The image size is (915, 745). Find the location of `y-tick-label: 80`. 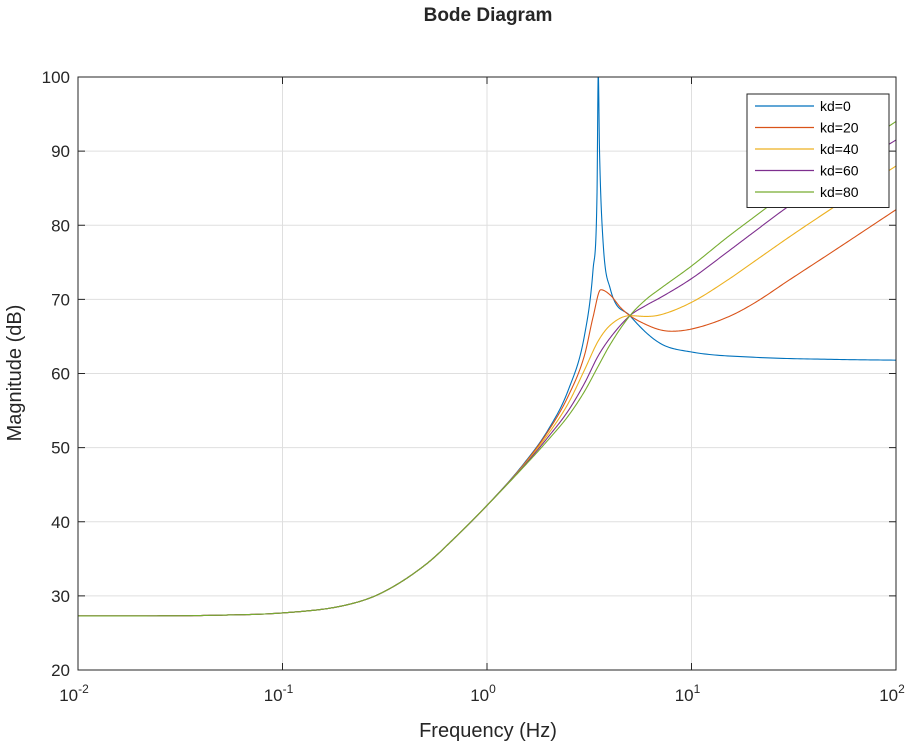

y-tick-label: 80 is located at coordinates (60, 225).